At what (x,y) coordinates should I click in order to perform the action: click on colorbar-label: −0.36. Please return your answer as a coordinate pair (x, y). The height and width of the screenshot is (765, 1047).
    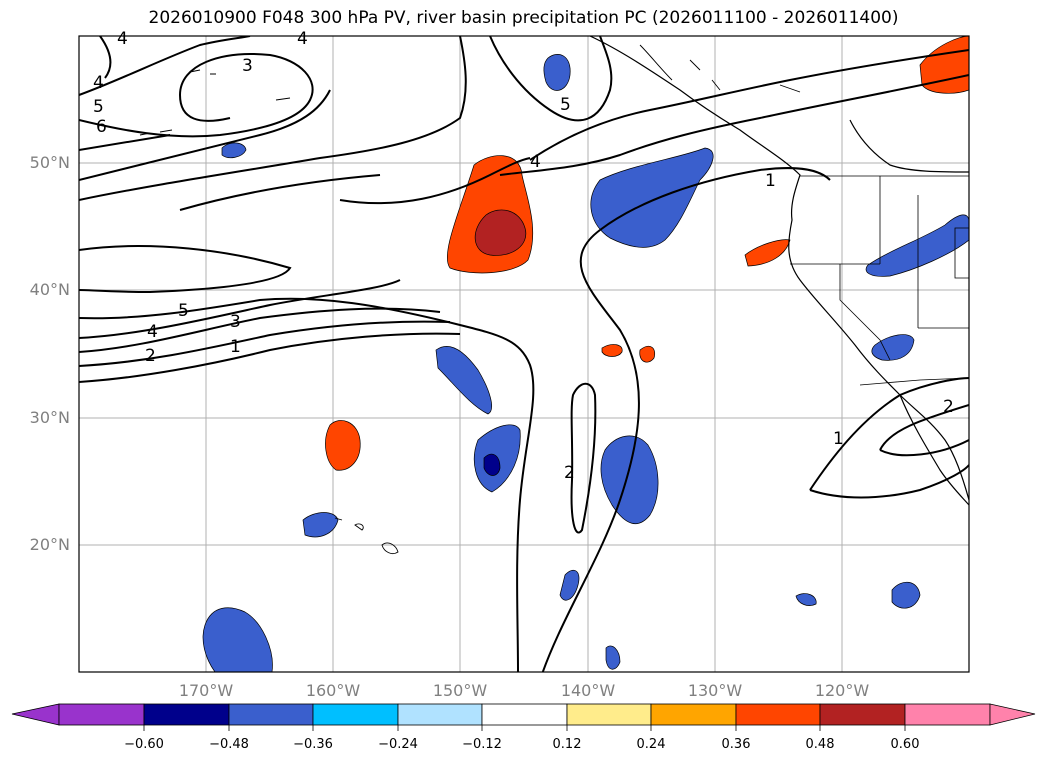
    Looking at the image, I should click on (313, 744).